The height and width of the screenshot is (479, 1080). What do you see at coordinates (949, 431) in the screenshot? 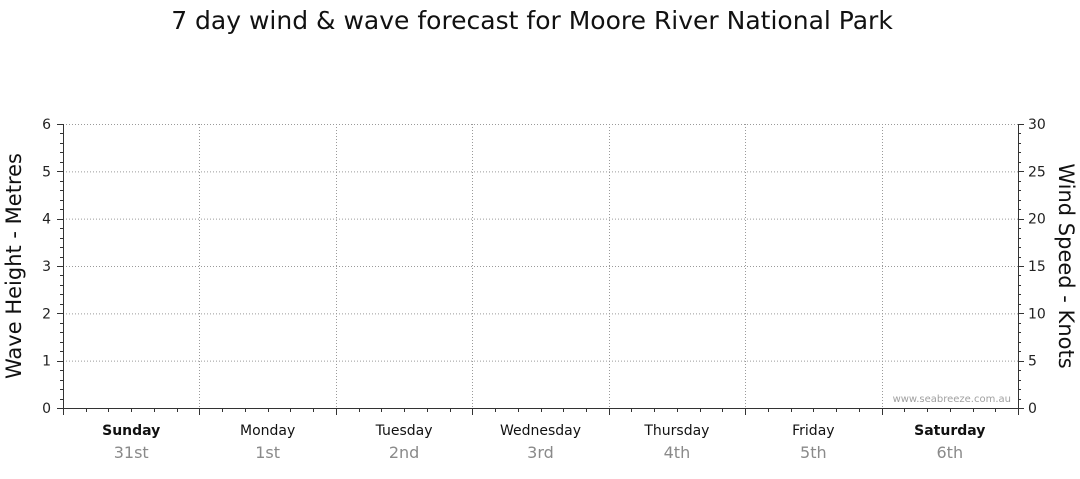
I see `day-name-label: Saturday` at bounding box center [949, 431].